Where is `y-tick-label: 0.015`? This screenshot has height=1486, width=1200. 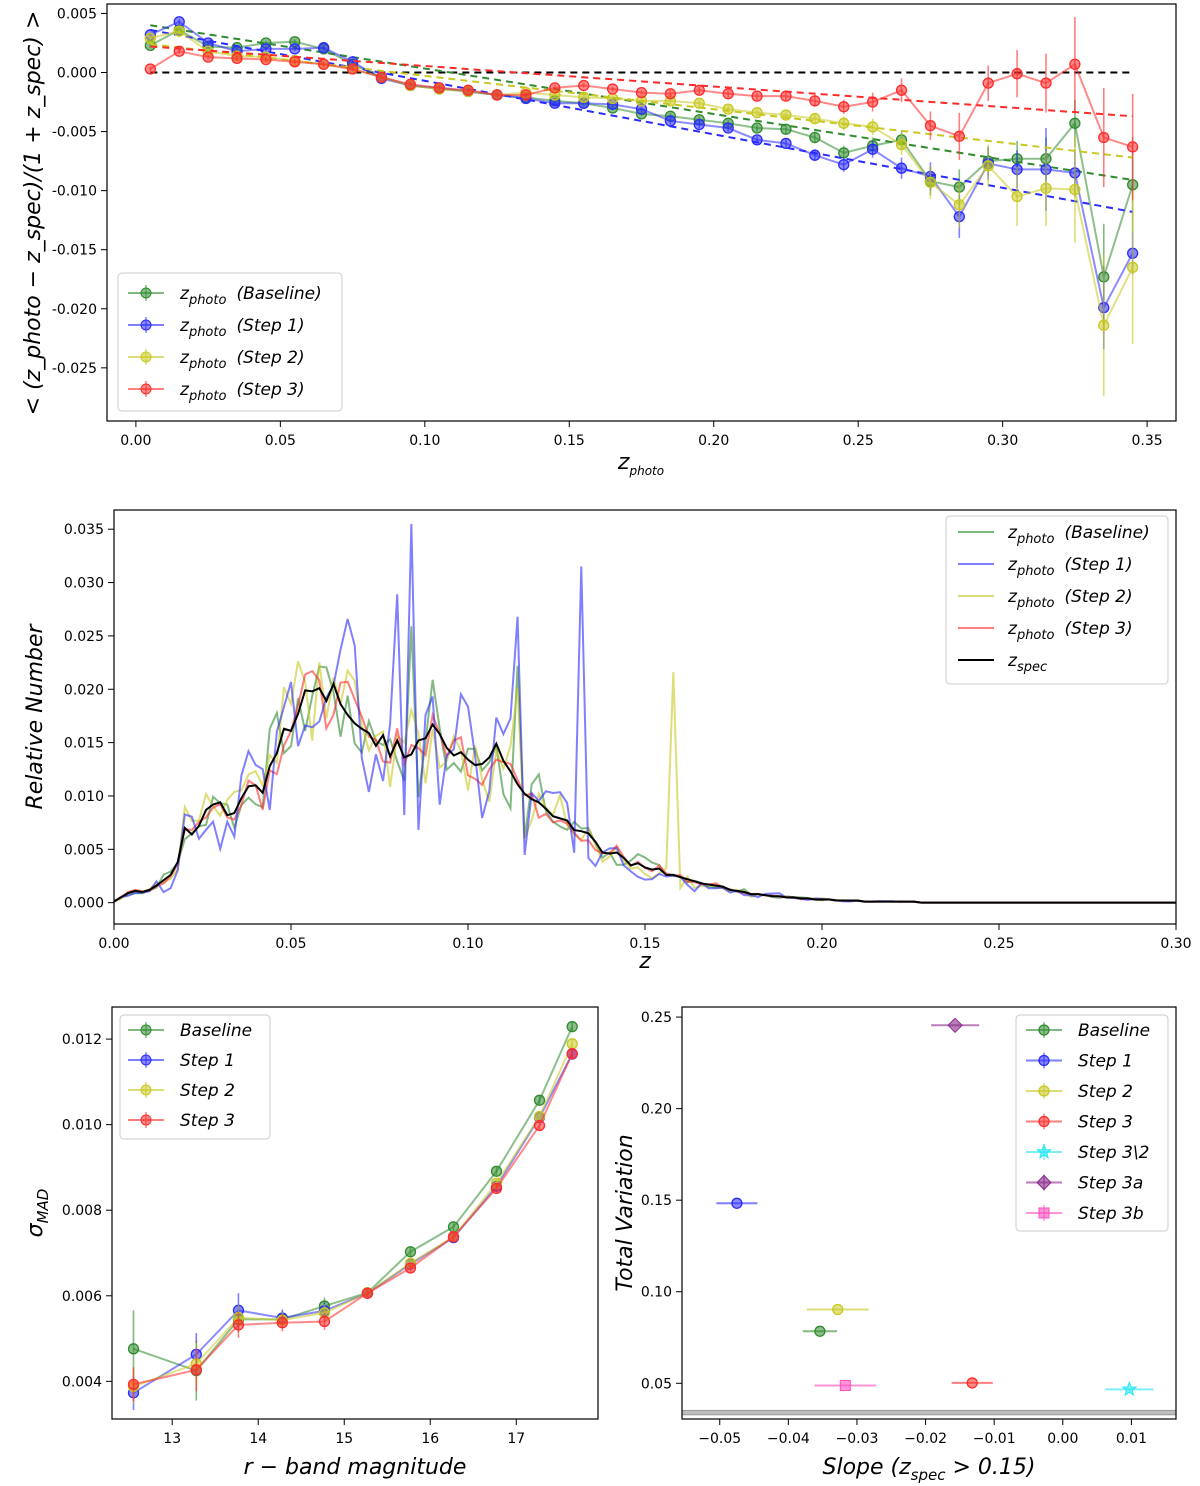
y-tick-label: 0.015 is located at coordinates (84, 744).